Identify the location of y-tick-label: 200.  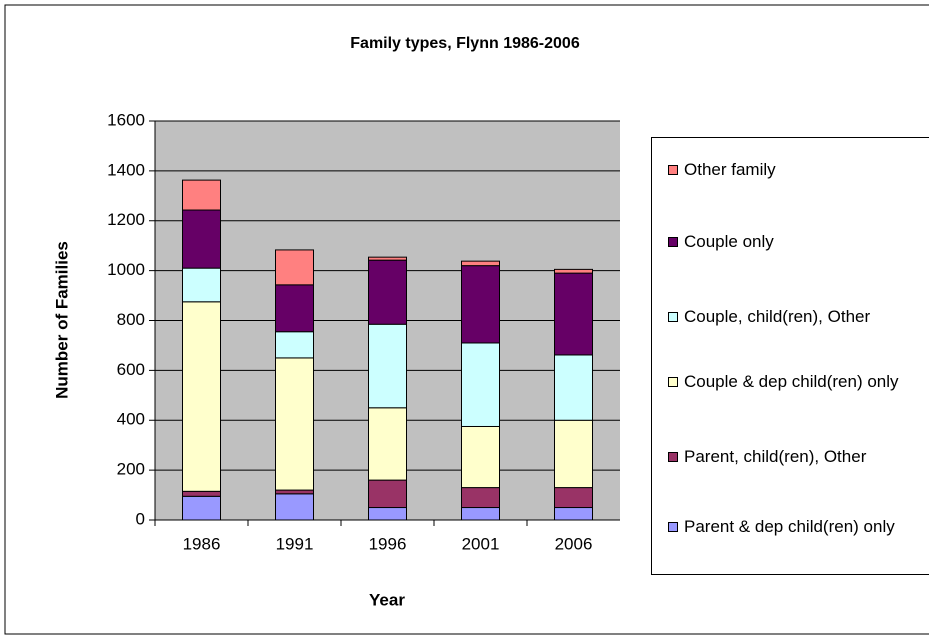
(131, 469).